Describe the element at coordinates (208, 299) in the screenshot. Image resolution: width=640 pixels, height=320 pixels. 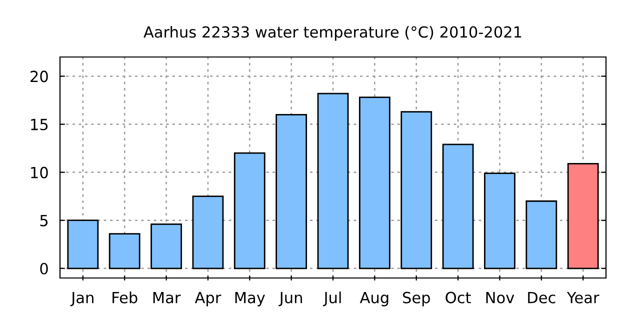
I see `x-tick-label: Apr` at that location.